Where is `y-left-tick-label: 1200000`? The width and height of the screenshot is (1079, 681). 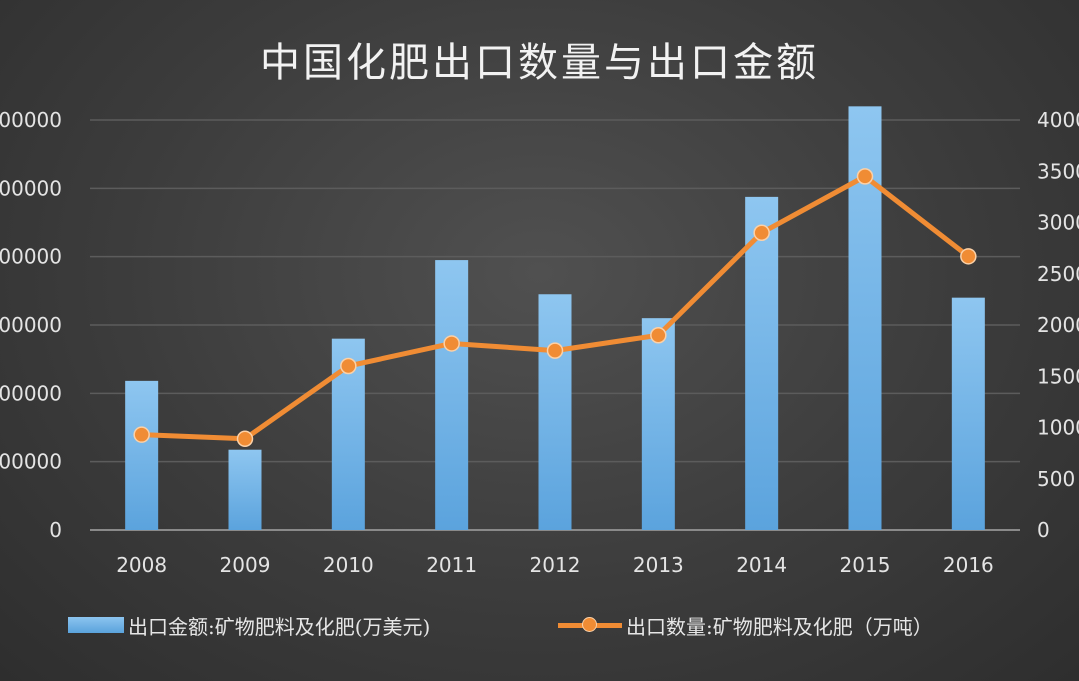
y-left-tick-label: 1200000 is located at coordinates (31, 325).